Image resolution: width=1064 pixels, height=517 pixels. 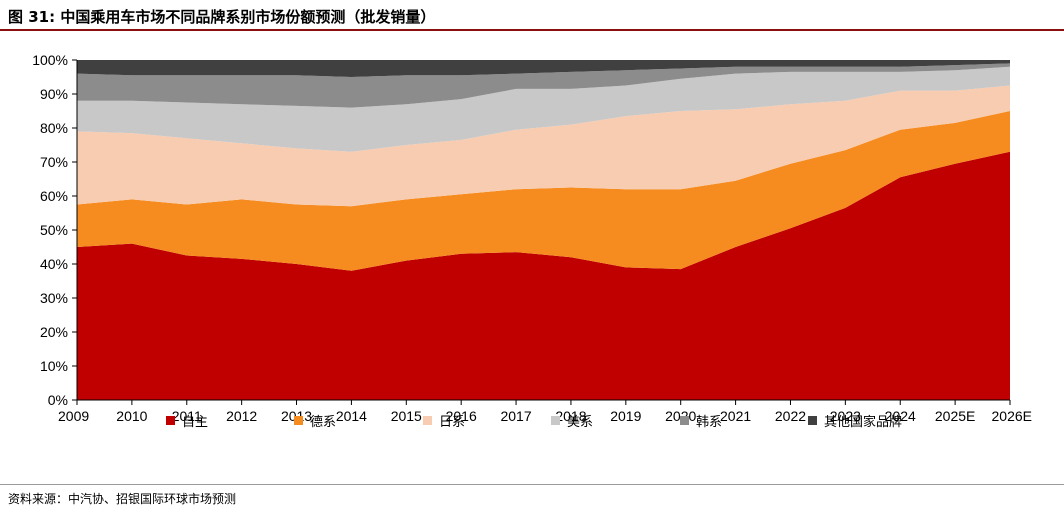 What do you see at coordinates (54, 162) in the screenshot?
I see `y-tick-label: 70%` at bounding box center [54, 162].